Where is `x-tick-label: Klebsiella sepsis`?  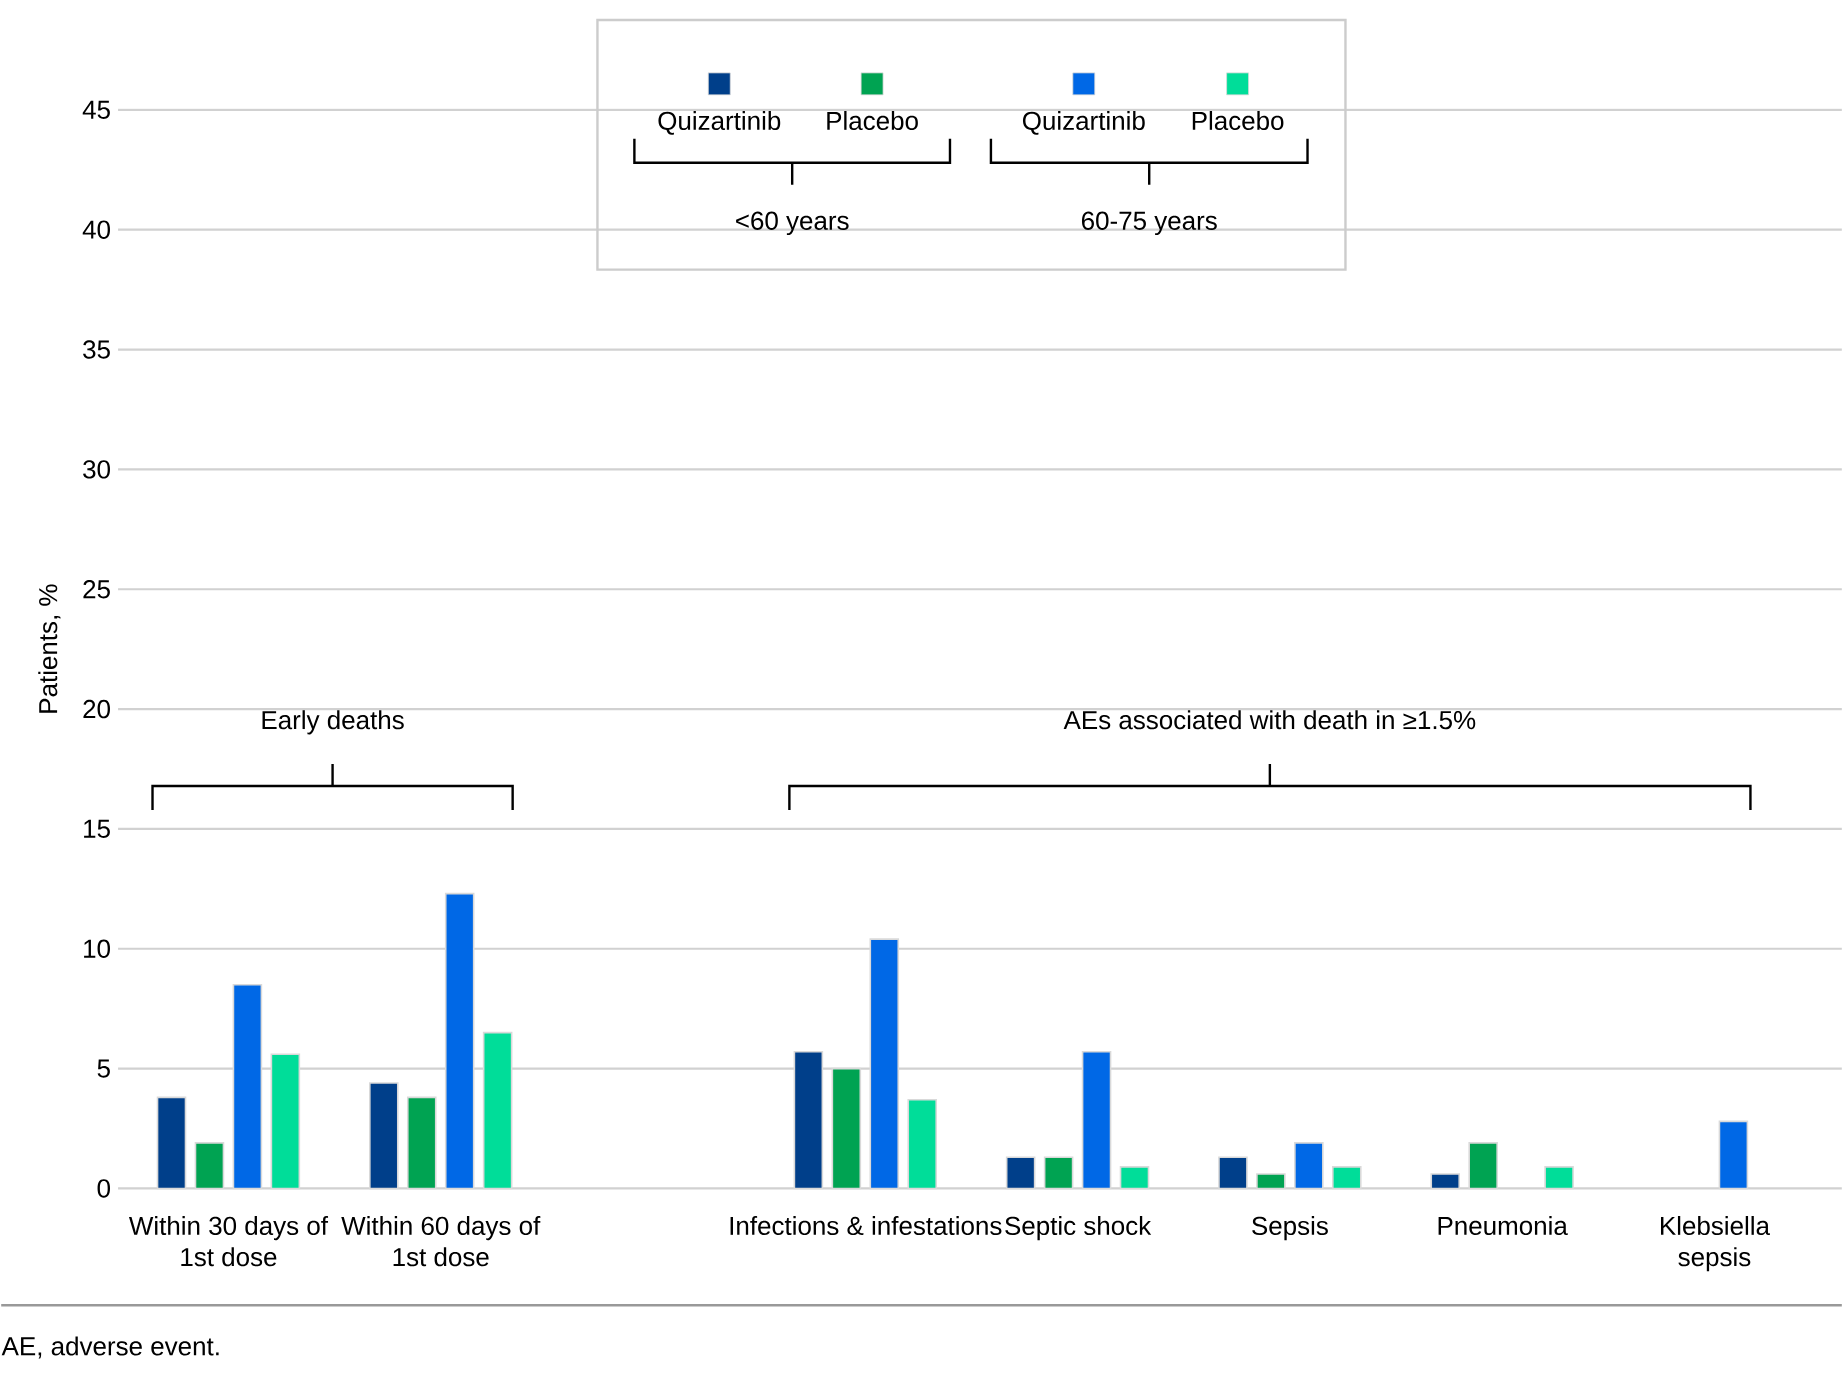 x-tick-label: Klebsiella sepsis is located at coordinates (1715, 1243).